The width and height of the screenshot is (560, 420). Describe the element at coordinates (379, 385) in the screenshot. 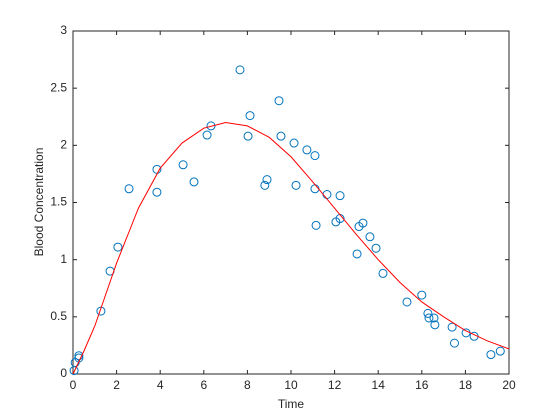

I see `x-tick-label: 14` at that location.